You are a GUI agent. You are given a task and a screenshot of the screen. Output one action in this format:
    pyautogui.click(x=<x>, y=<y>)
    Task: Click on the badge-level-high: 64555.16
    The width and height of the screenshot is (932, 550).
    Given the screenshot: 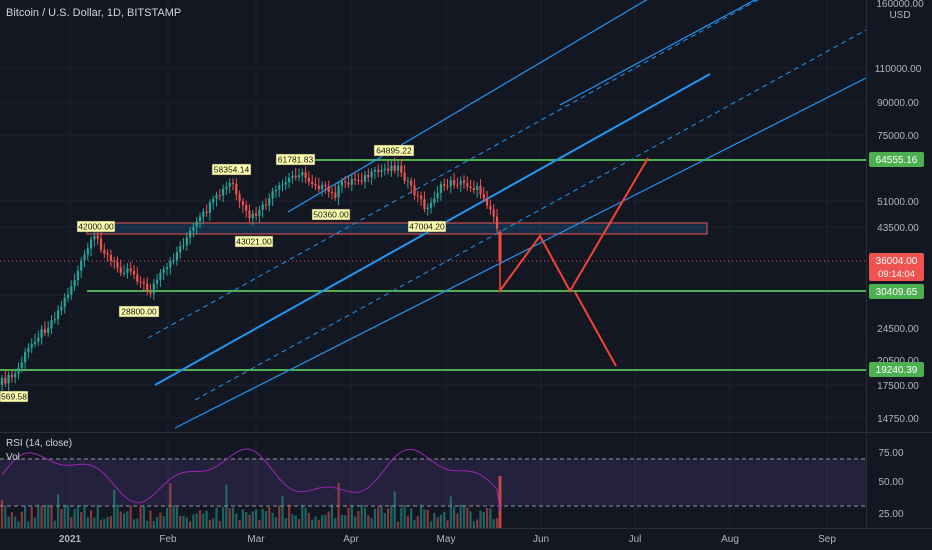 What is the action you would take?
    pyautogui.click(x=896, y=159)
    